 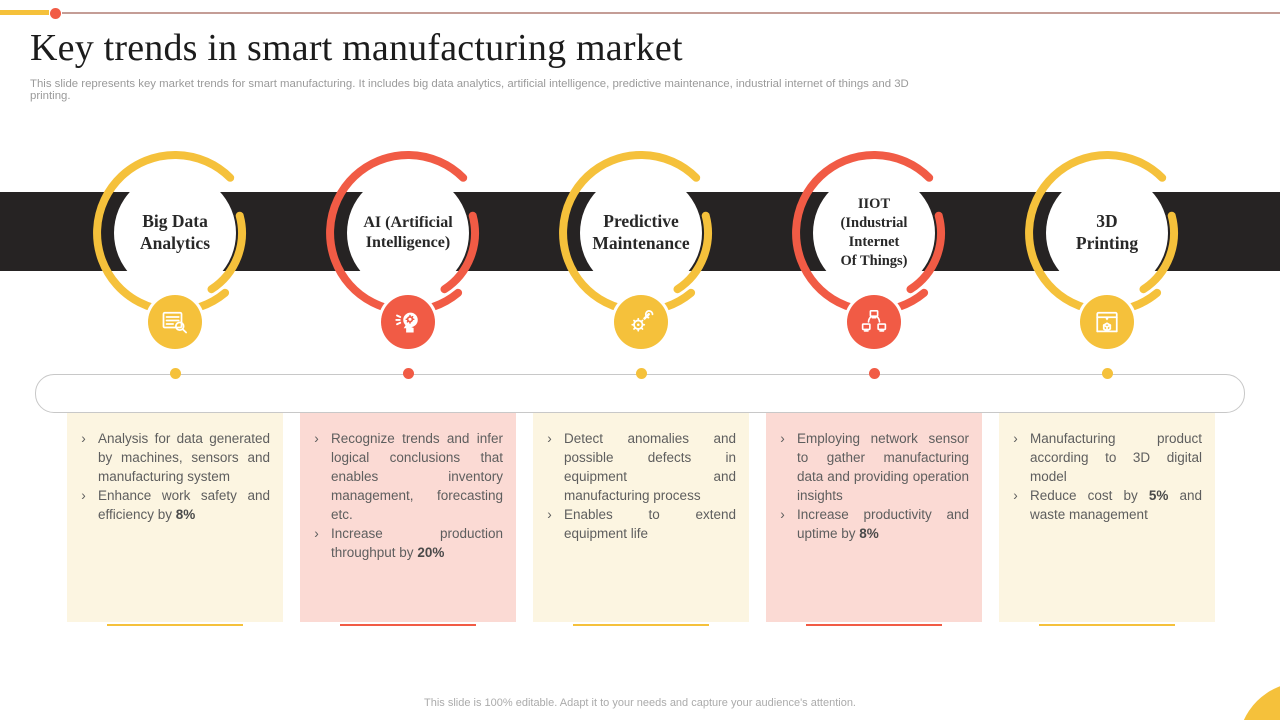 I want to click on bullet-item: › Reduce cost by 5% and waste management, so click(x=1106, y=505).